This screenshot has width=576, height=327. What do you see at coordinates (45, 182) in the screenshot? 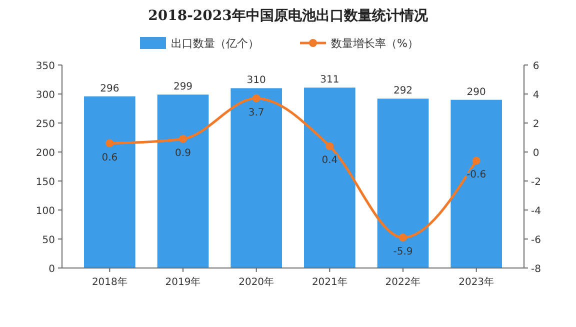
I see `y-tick-label: 150` at bounding box center [45, 182].